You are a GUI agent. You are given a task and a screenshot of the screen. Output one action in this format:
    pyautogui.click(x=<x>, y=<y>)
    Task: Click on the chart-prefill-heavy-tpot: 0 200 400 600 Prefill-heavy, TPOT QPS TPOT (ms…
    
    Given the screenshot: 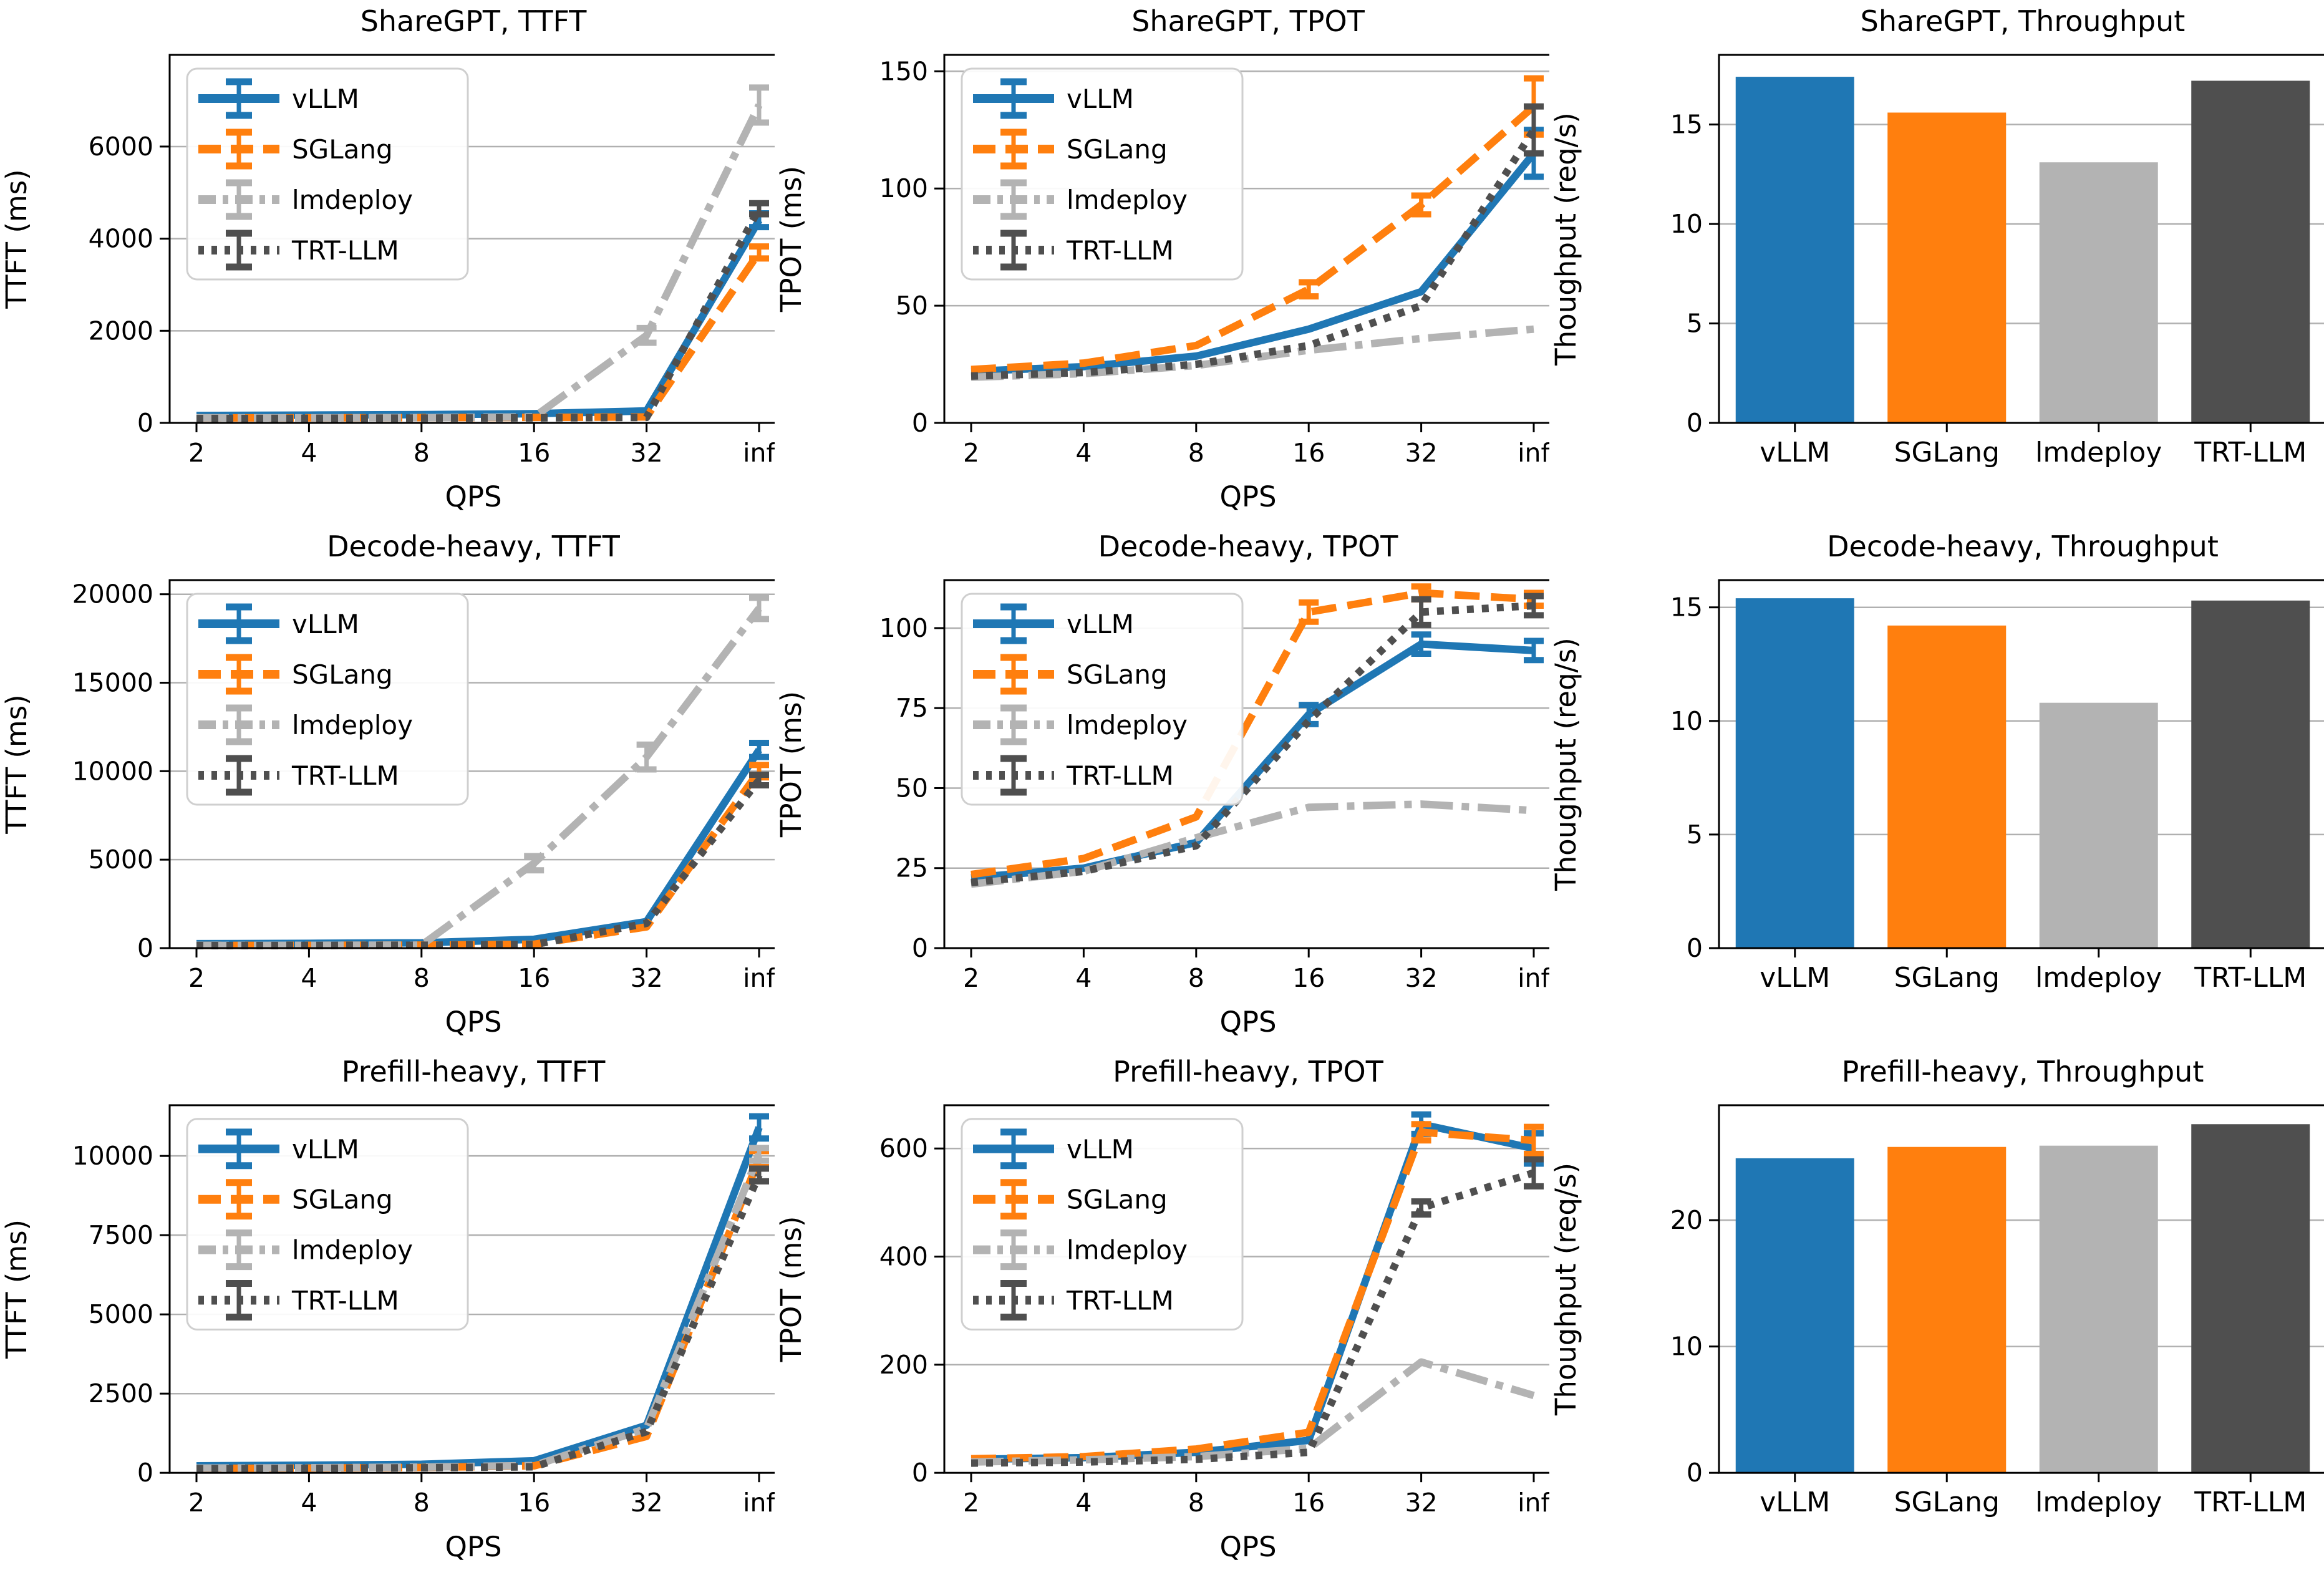 What is the action you would take?
    pyautogui.click(x=1162, y=1309)
    